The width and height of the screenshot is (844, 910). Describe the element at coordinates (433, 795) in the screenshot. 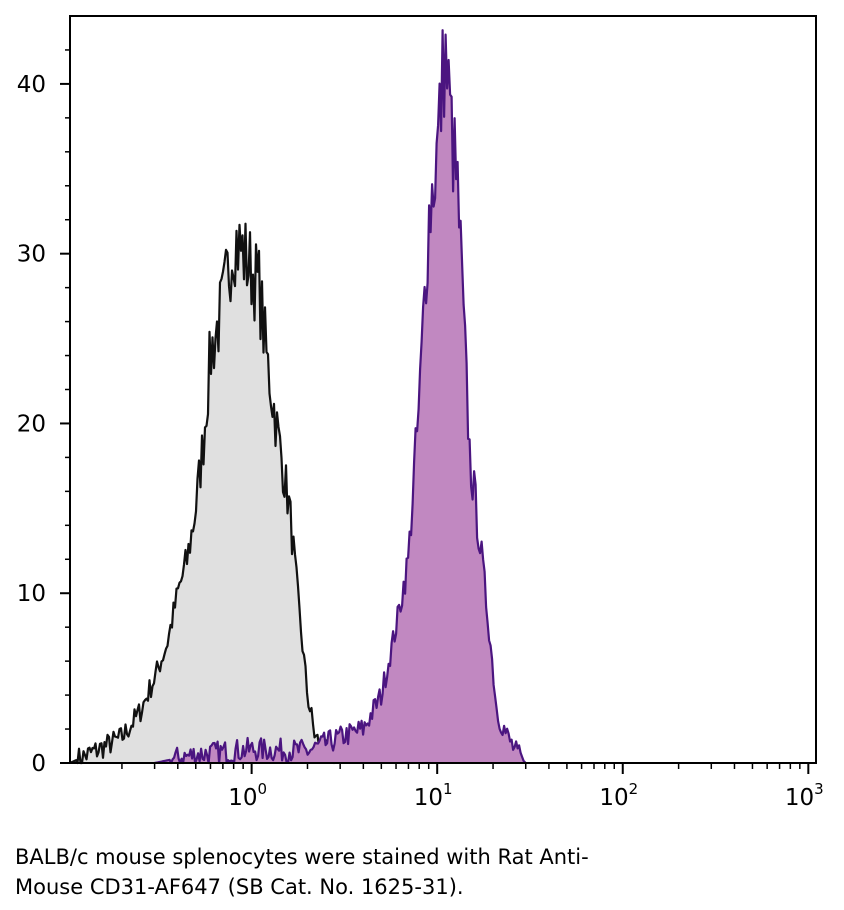

I see `x-tick-label: 10¹` at that location.